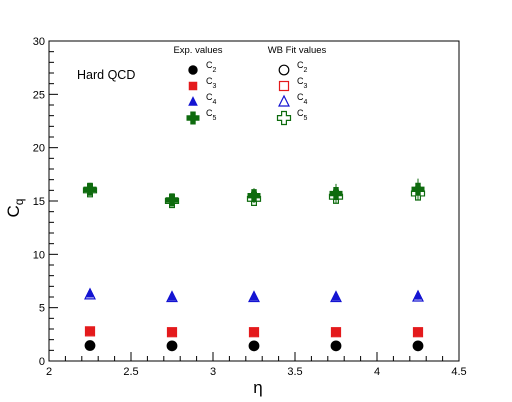 This screenshot has height=402, width=512. Describe the element at coordinates (45, 202) in the screenshot. I see `y-axis: 0 5 10 15 20 25 30` at that location.